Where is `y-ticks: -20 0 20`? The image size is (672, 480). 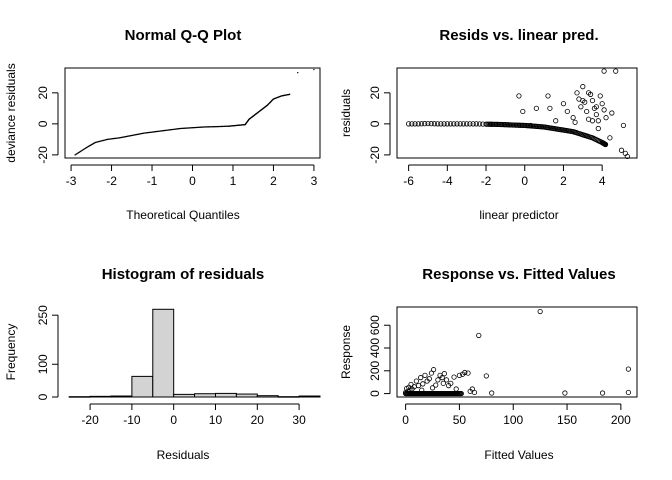 y-ticks: -20 0 20 is located at coordinates (47, 125).